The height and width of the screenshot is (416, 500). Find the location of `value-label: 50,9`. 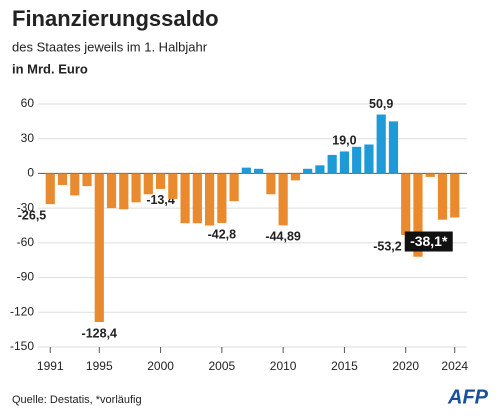

value-label: 50,9 is located at coordinates (381, 104).